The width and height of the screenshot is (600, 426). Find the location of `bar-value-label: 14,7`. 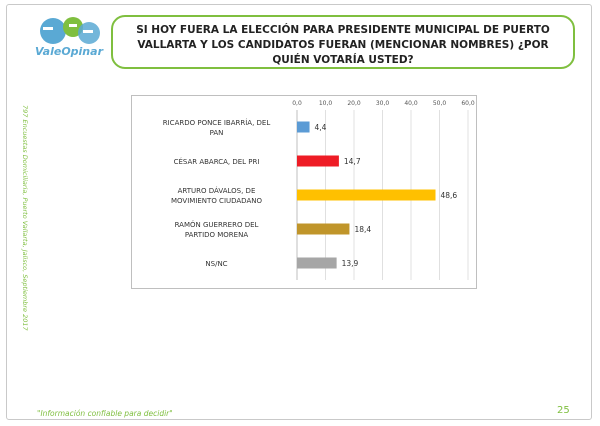

bar-value-label: 14,7 is located at coordinates (352, 161).